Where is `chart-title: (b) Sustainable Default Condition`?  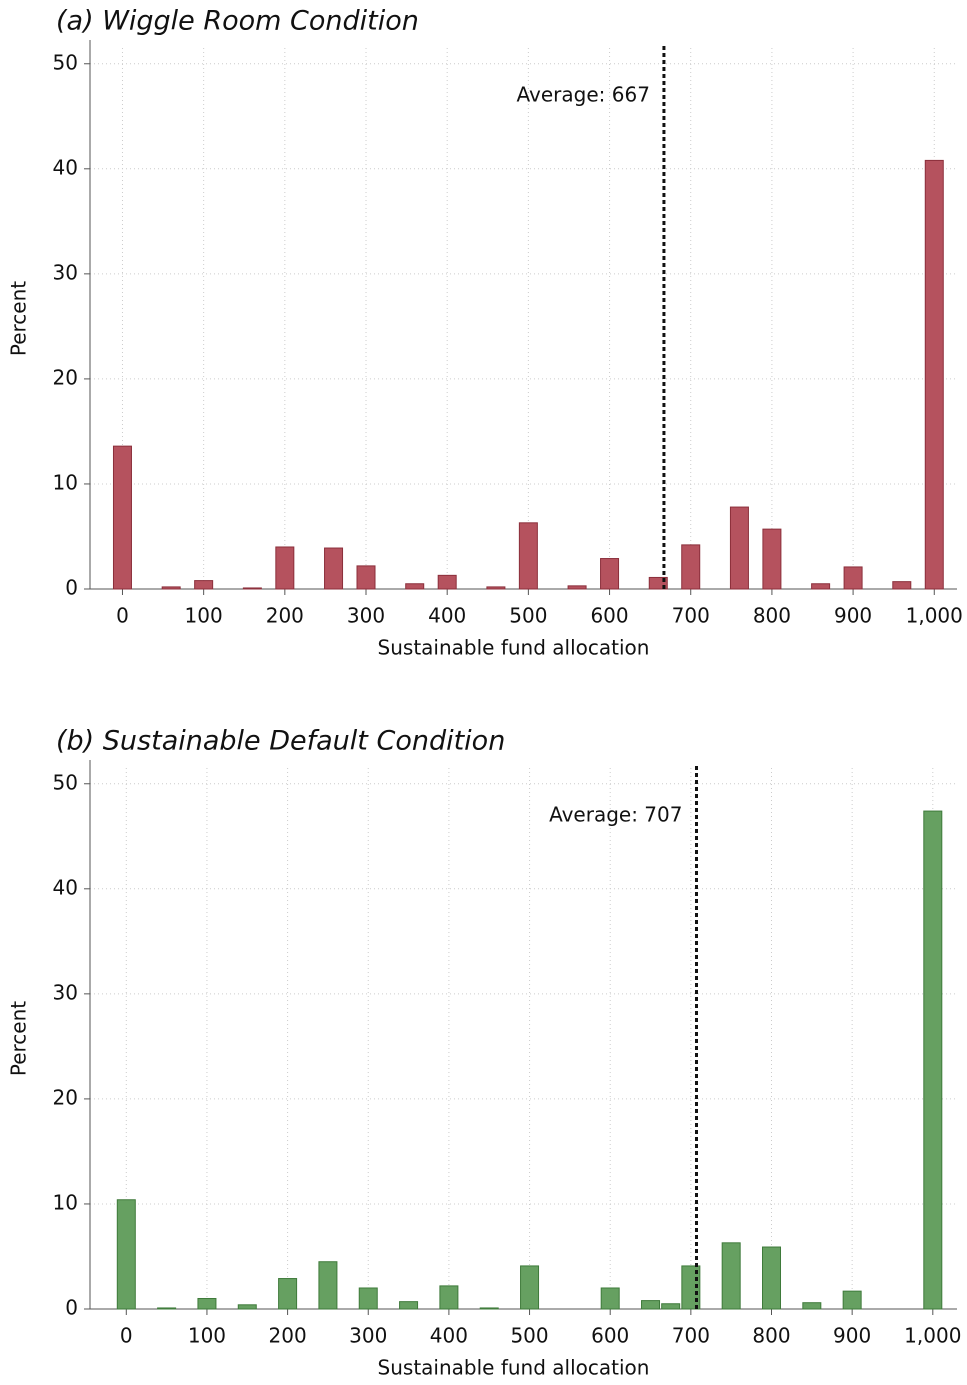
chart-title: (b) Sustainable Default Condition is located at coordinates (280, 741).